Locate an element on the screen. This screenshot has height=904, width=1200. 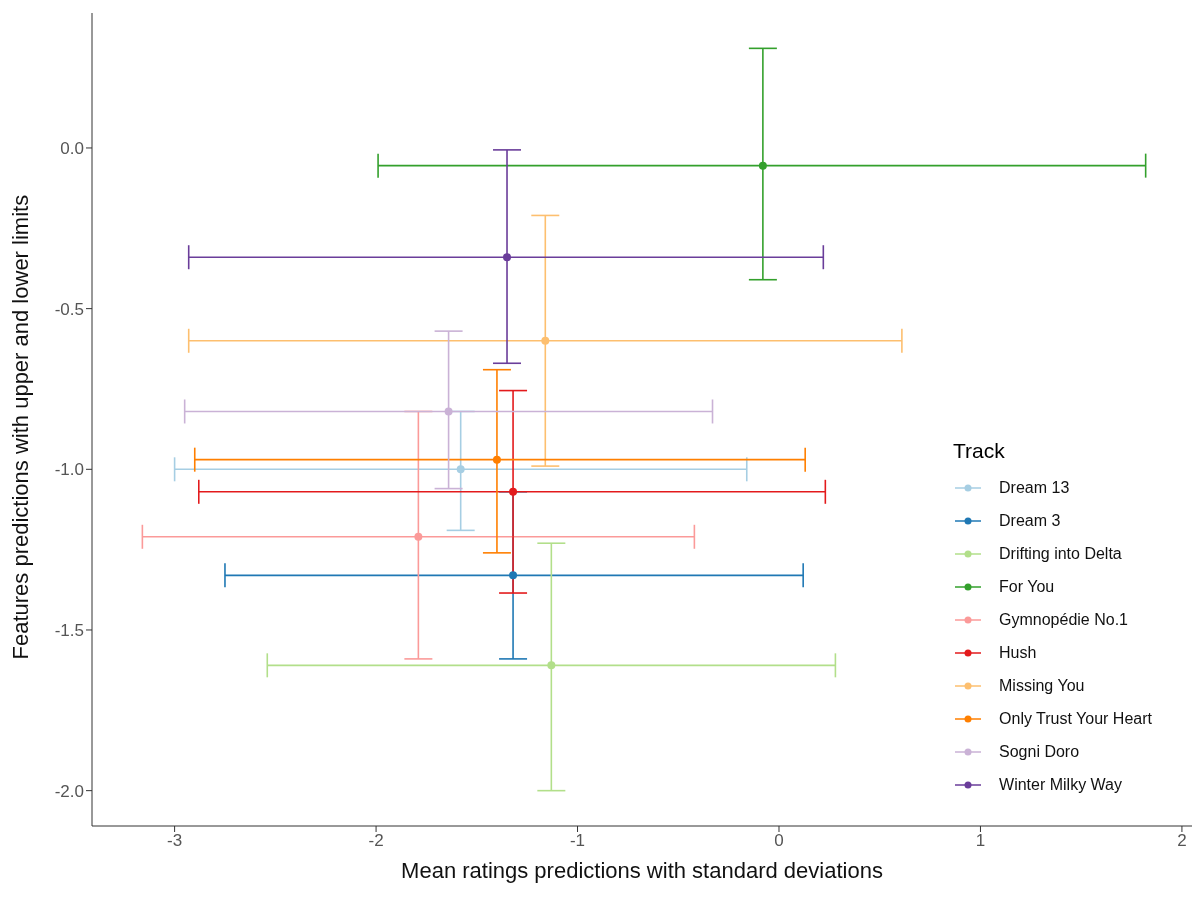
legend-title: Track is located at coordinates (979, 451).